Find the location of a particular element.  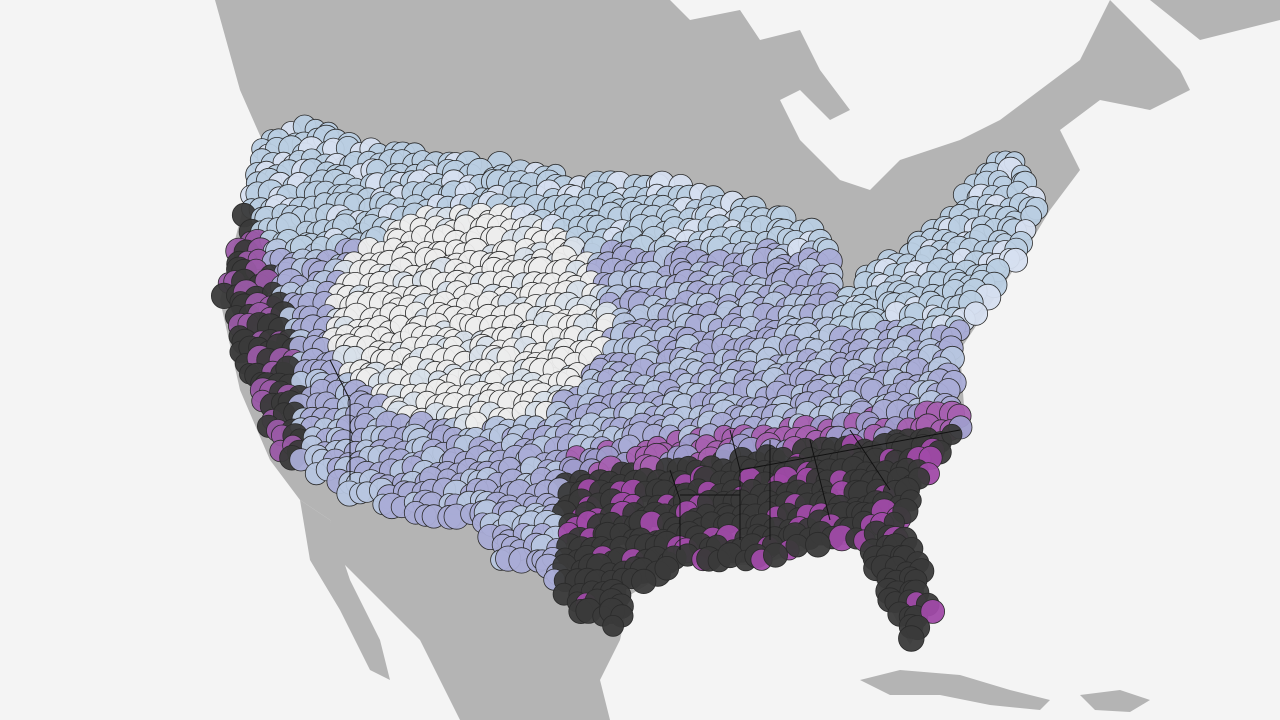

state-border is located at coordinates (645, 454).